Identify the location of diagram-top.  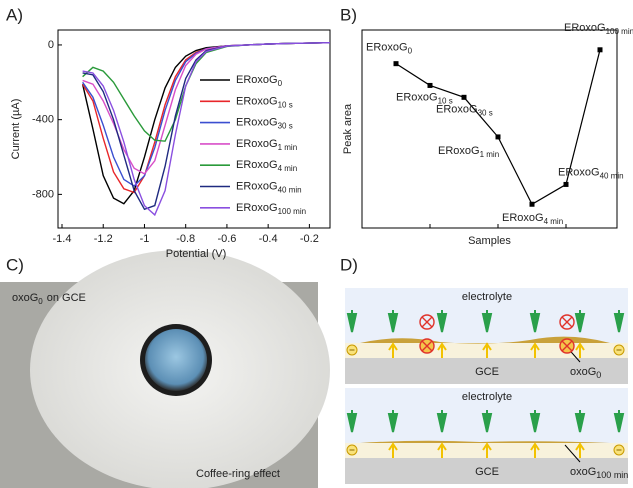
(486, 336).